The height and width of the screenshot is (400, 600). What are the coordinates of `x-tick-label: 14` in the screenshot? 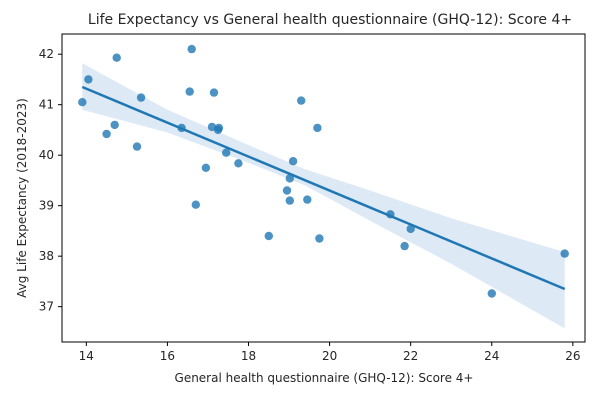 It's located at (86, 356).